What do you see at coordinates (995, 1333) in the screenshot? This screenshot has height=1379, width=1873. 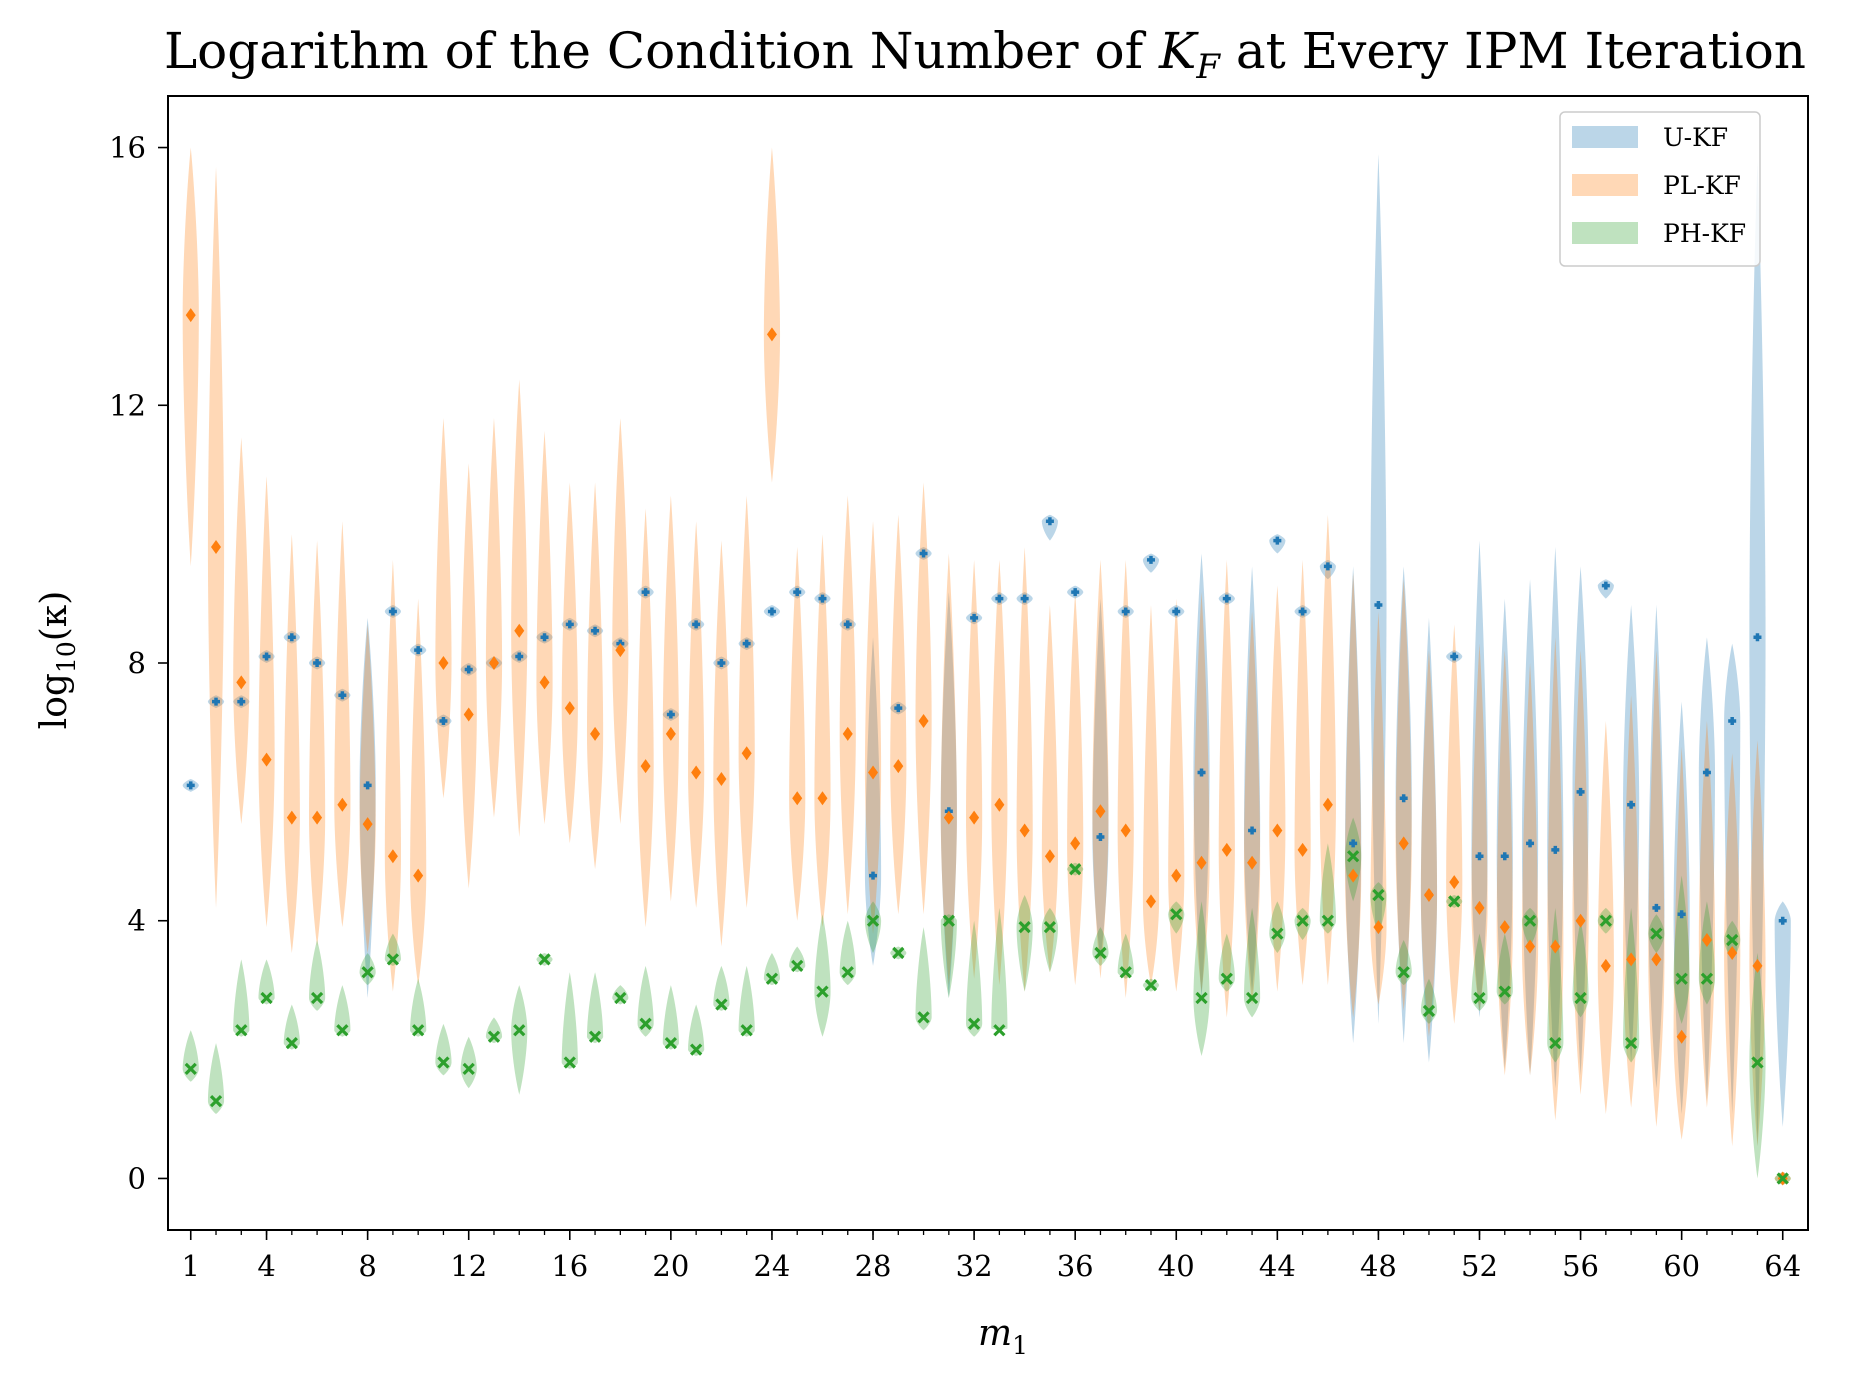 I see `x-axis-label-var: m` at bounding box center [995, 1333].